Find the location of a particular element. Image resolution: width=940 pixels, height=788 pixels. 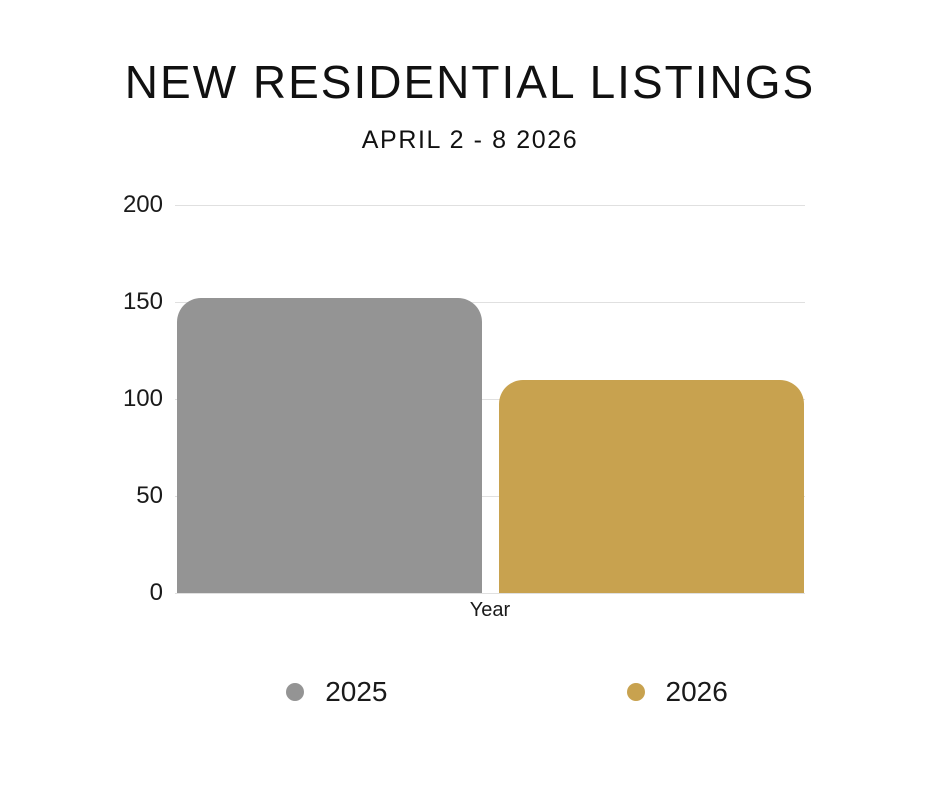

legend-label-2026: 2026 is located at coordinates (696, 691).